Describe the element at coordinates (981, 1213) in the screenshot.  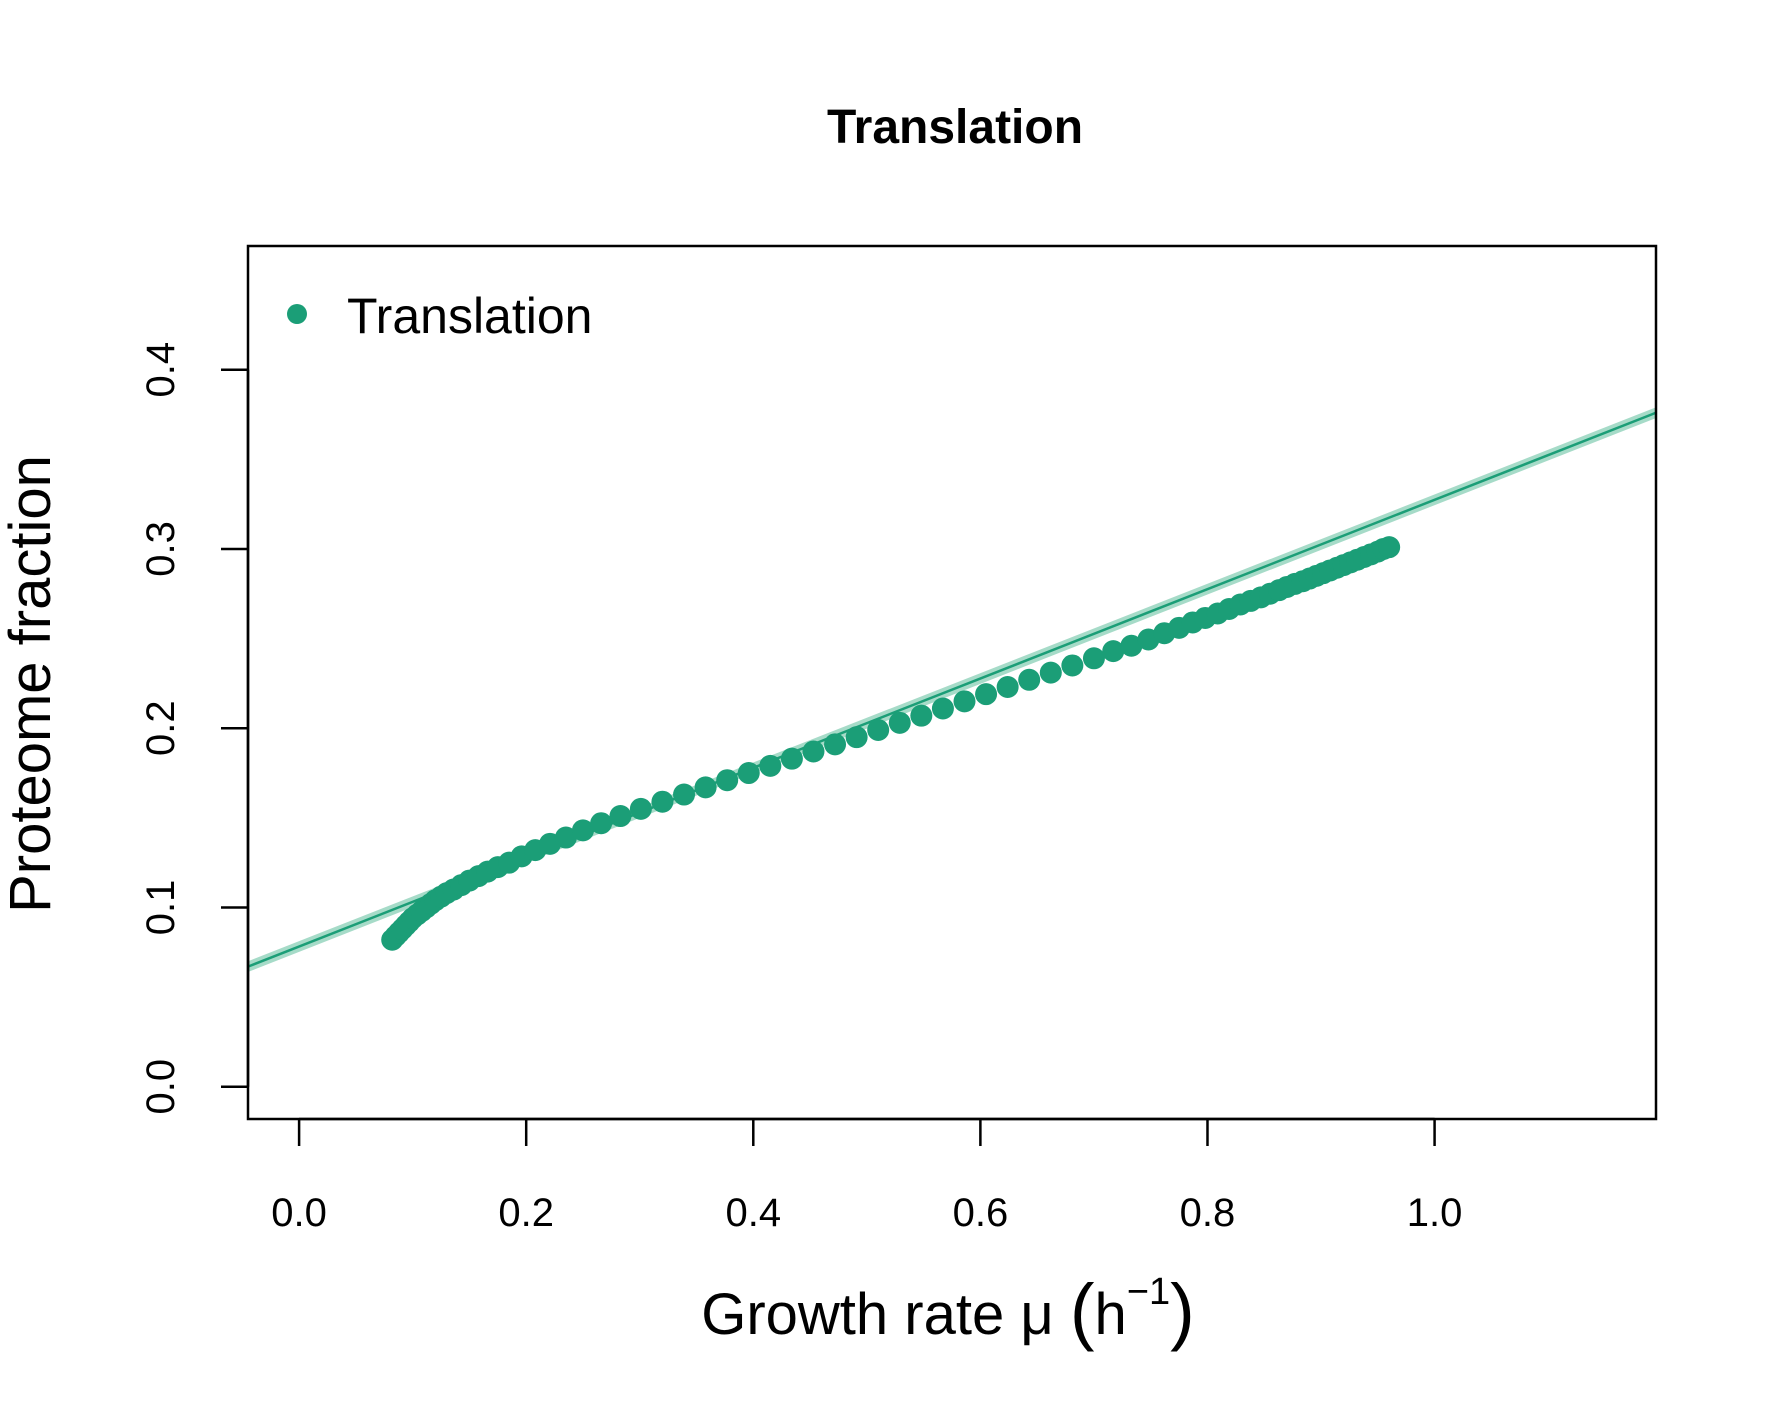
I see `x-tick-label: 0.6` at that location.